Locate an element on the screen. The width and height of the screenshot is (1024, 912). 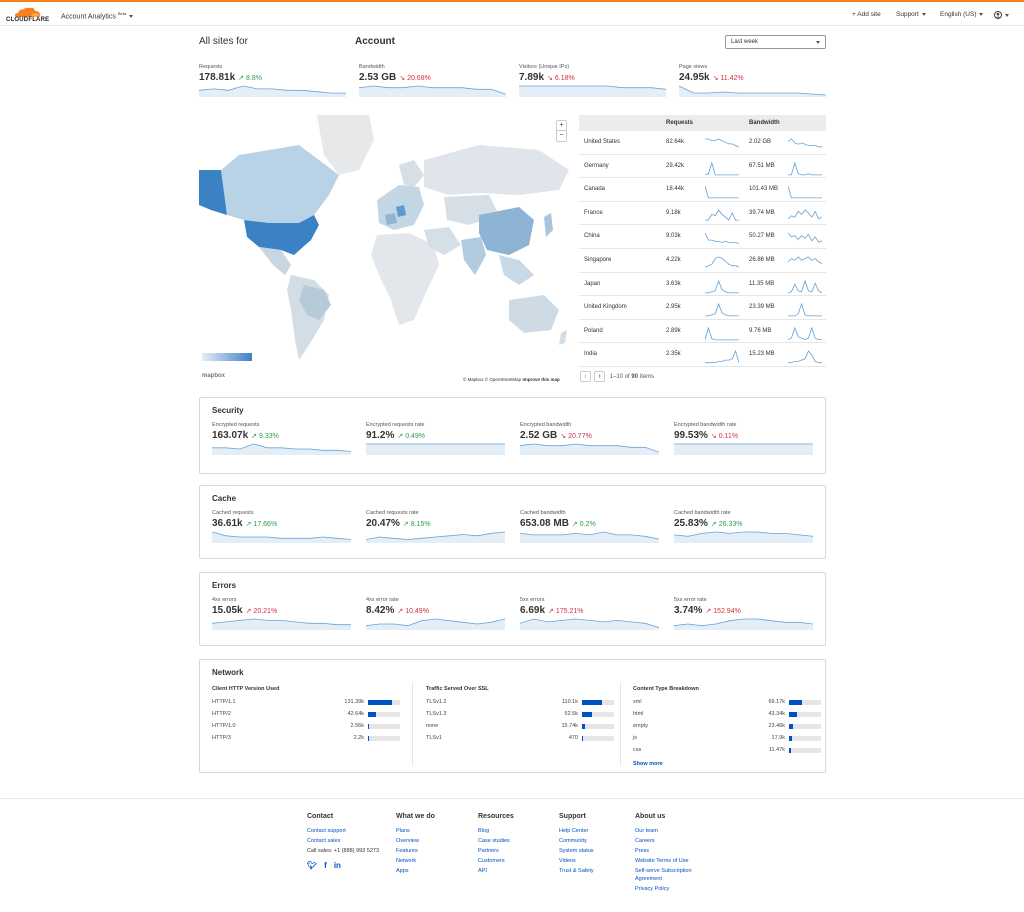
metric-label: Cached requests is located at coordinates (233, 513).